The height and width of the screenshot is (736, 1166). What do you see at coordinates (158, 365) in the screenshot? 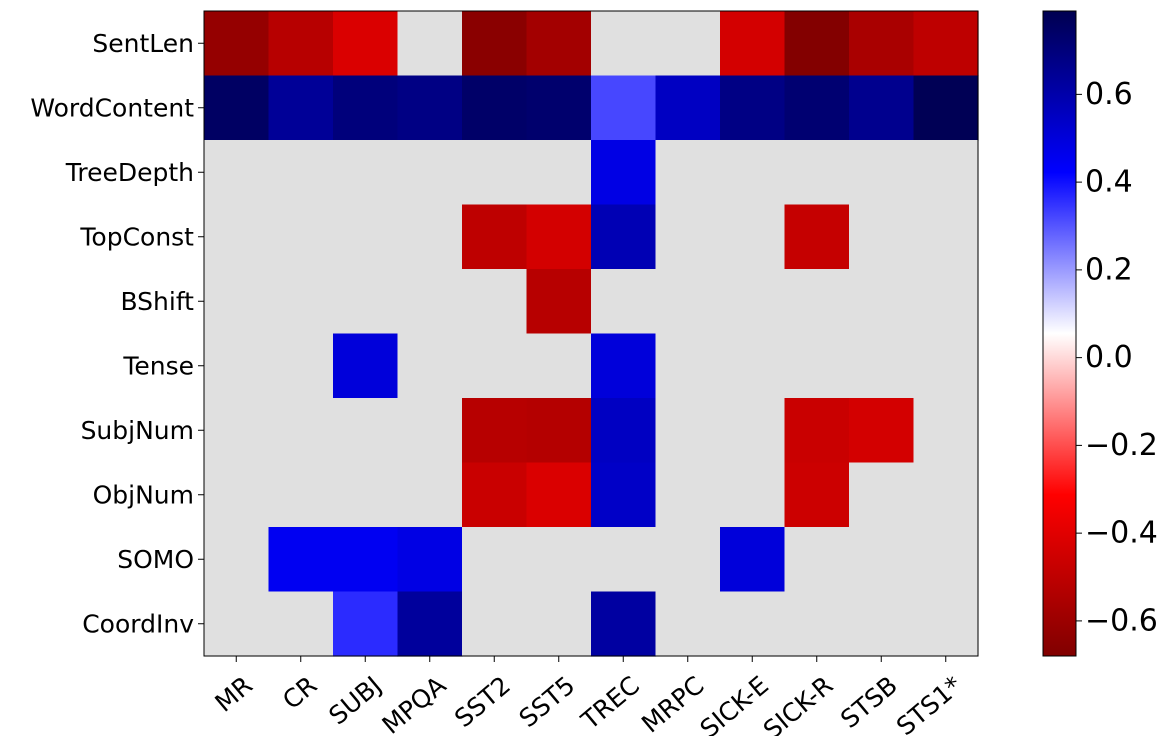
I see `y-tick-label: Tense` at bounding box center [158, 365].